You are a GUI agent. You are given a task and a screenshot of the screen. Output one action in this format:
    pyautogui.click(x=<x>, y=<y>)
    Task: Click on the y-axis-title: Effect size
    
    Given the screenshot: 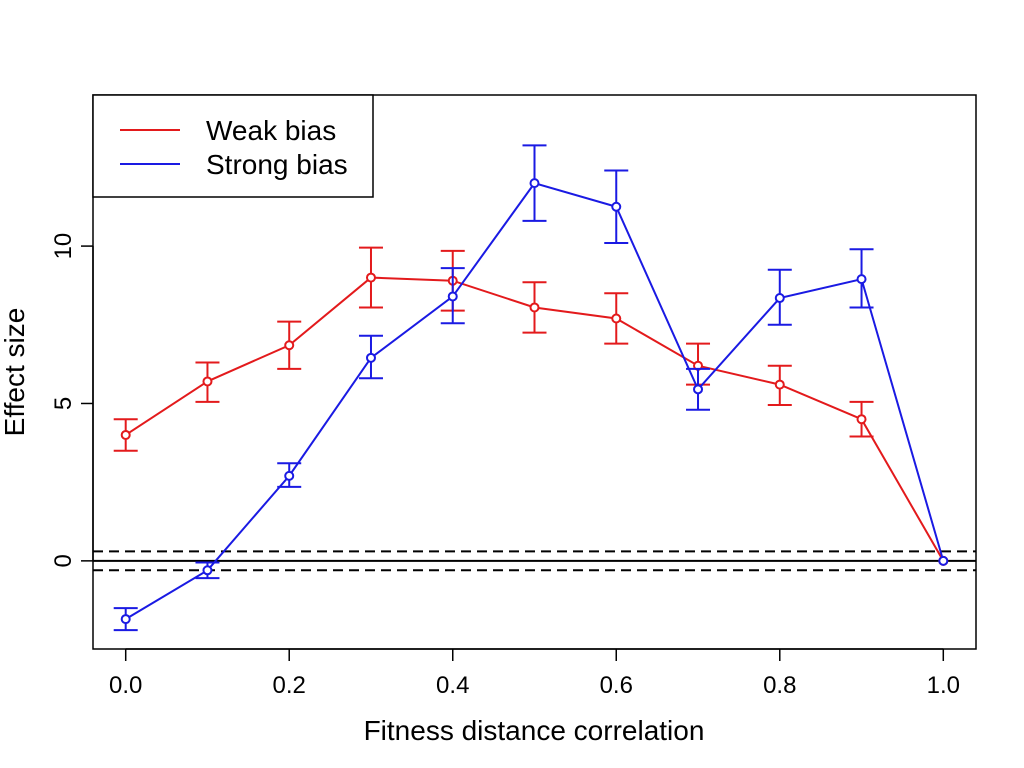 What is the action you would take?
    pyautogui.click(x=15, y=372)
    